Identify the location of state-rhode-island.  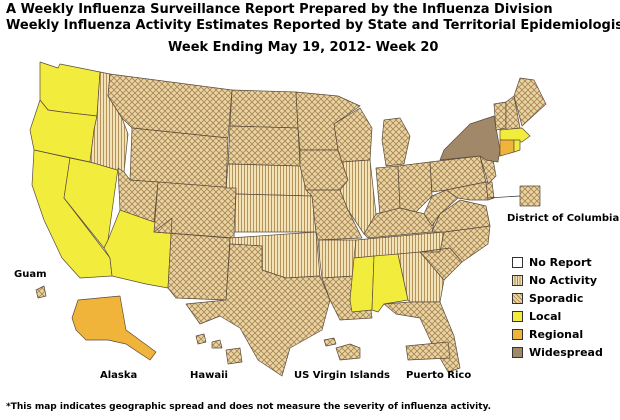
(517, 146).